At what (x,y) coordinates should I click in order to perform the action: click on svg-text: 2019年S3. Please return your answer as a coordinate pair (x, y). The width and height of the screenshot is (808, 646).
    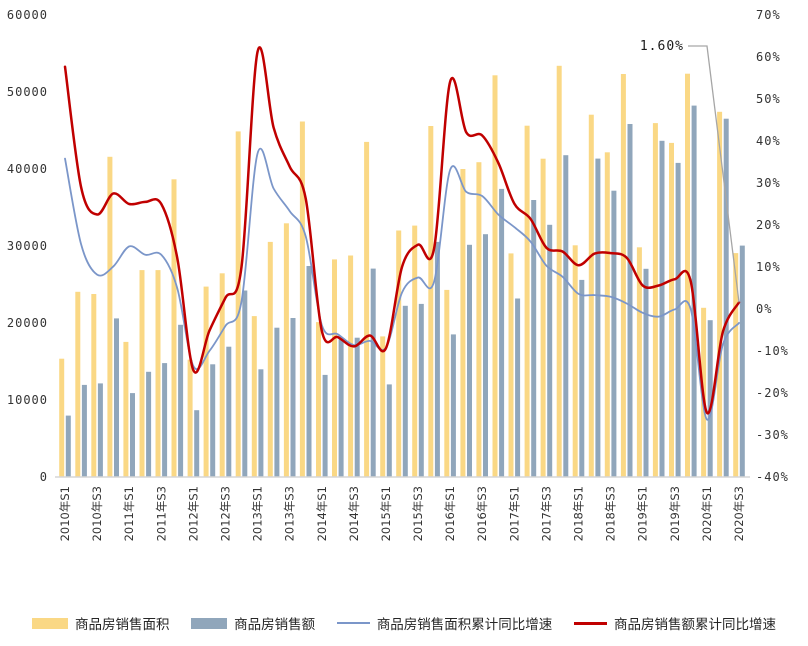
    Looking at the image, I should click on (675, 513).